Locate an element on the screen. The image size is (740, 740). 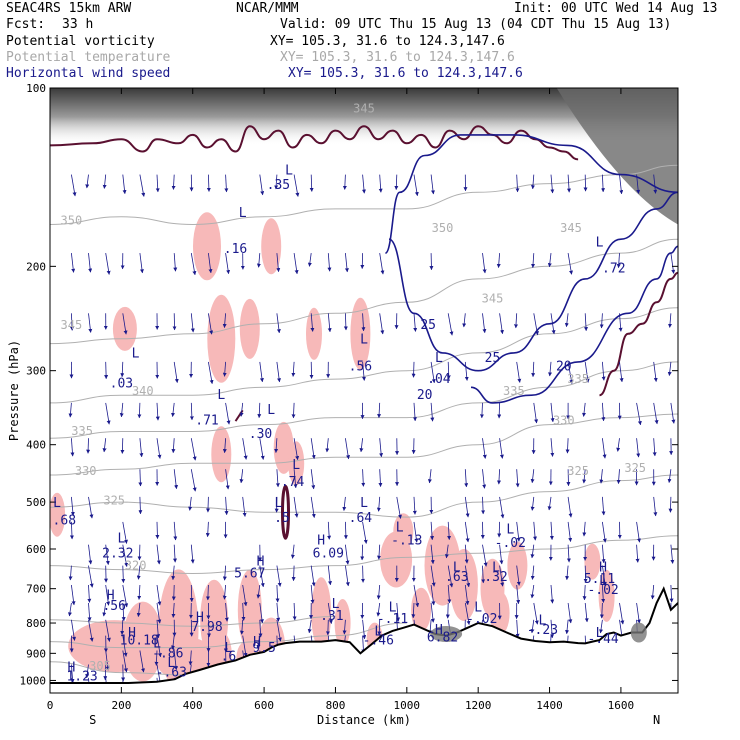
pv-extremum-value: .04 is located at coordinates (439, 379).